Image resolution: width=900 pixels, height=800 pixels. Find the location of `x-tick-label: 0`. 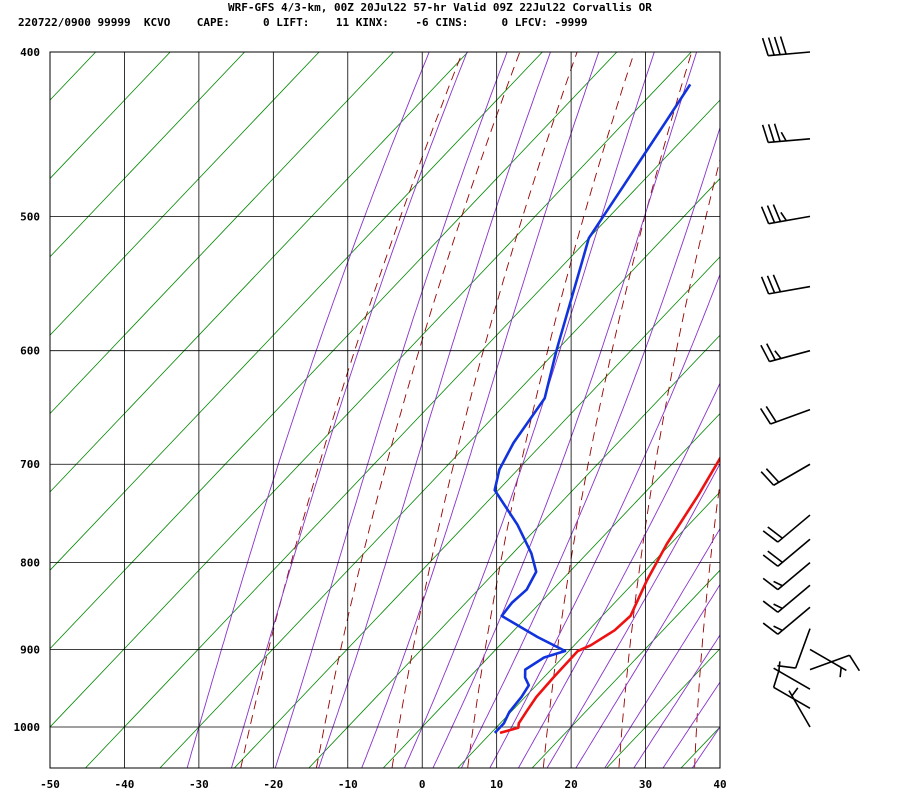

x-tick-label: 0 is located at coordinates (422, 784).